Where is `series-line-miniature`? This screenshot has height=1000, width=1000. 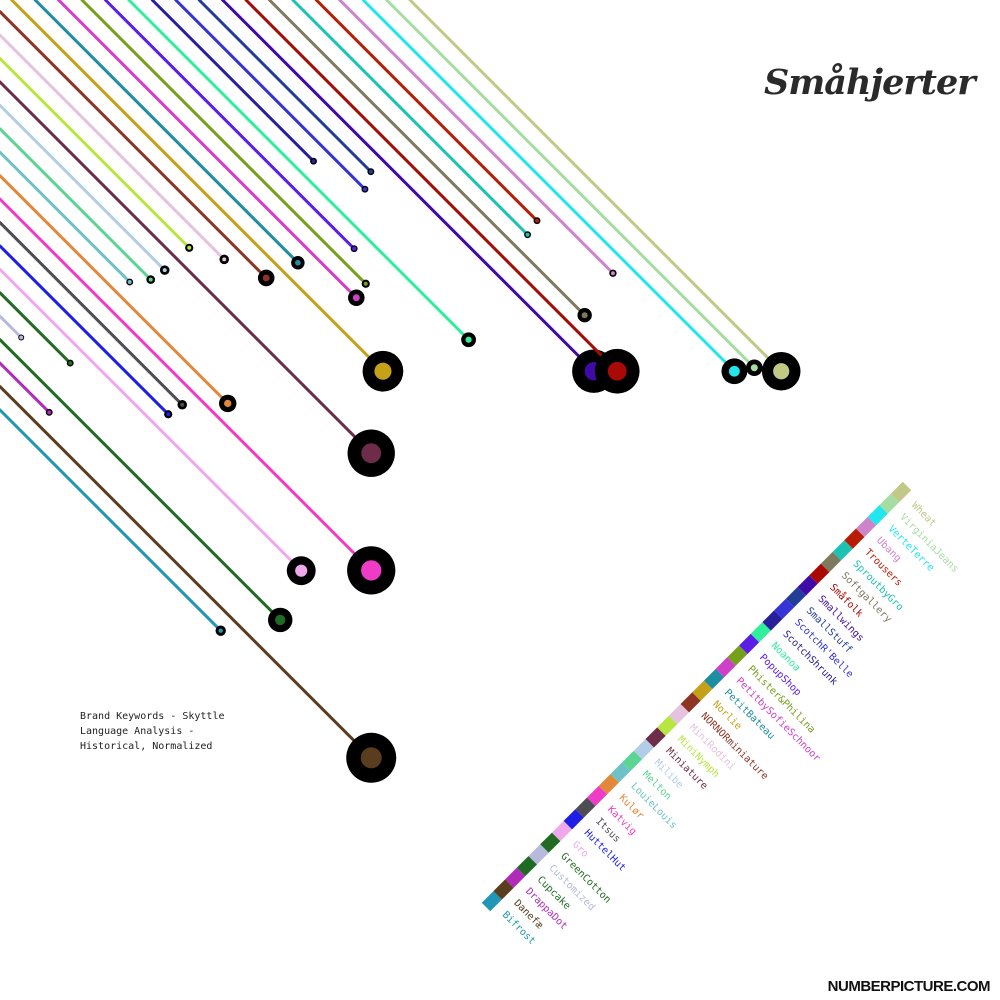 series-line-miniature is located at coordinates (186, 267).